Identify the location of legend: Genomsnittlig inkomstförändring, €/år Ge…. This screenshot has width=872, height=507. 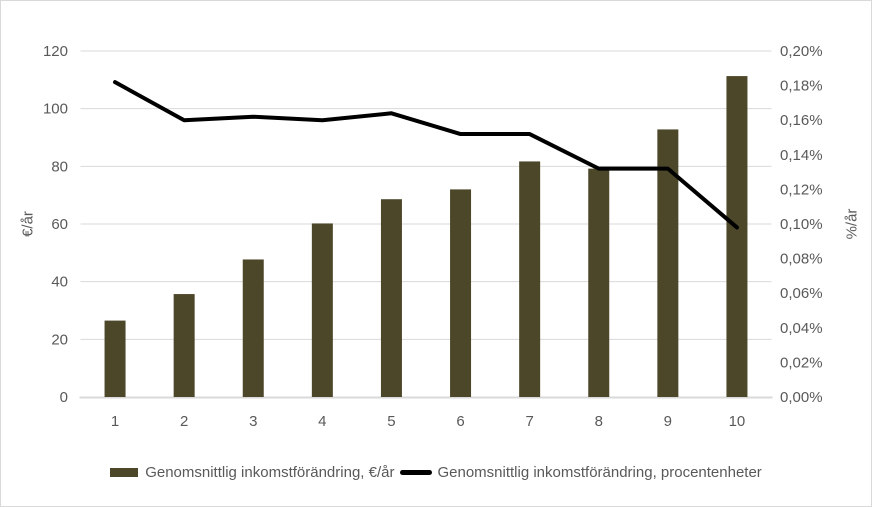
(436, 472).